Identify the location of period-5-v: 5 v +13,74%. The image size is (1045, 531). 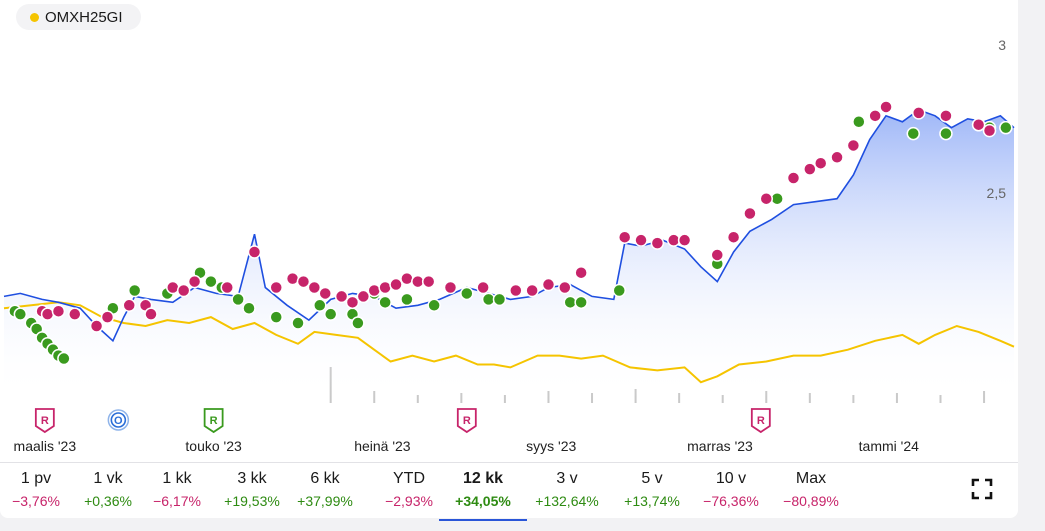
(652, 490).